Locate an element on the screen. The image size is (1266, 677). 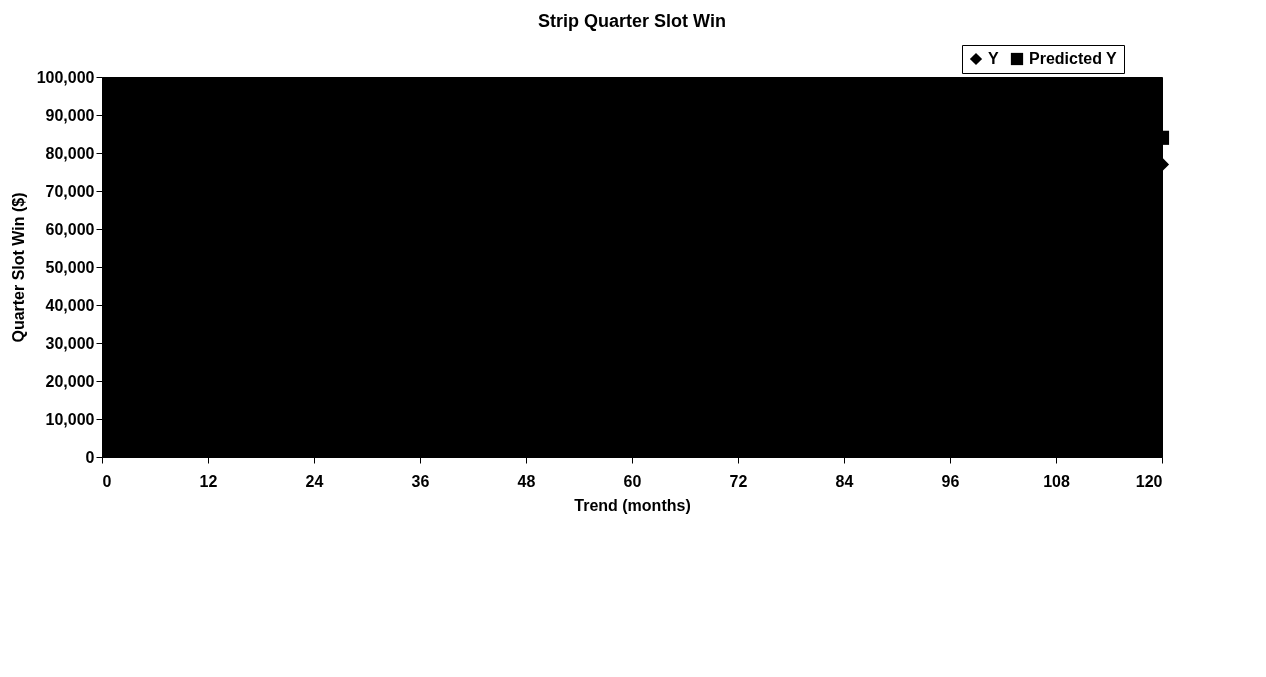
y-tick-label: 80,000 is located at coordinates (70, 153).